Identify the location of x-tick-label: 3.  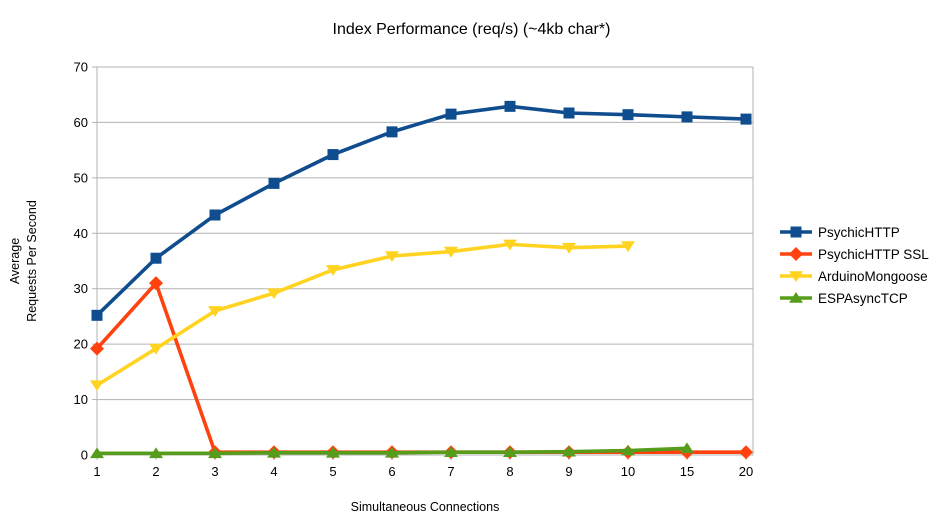
(214, 471).